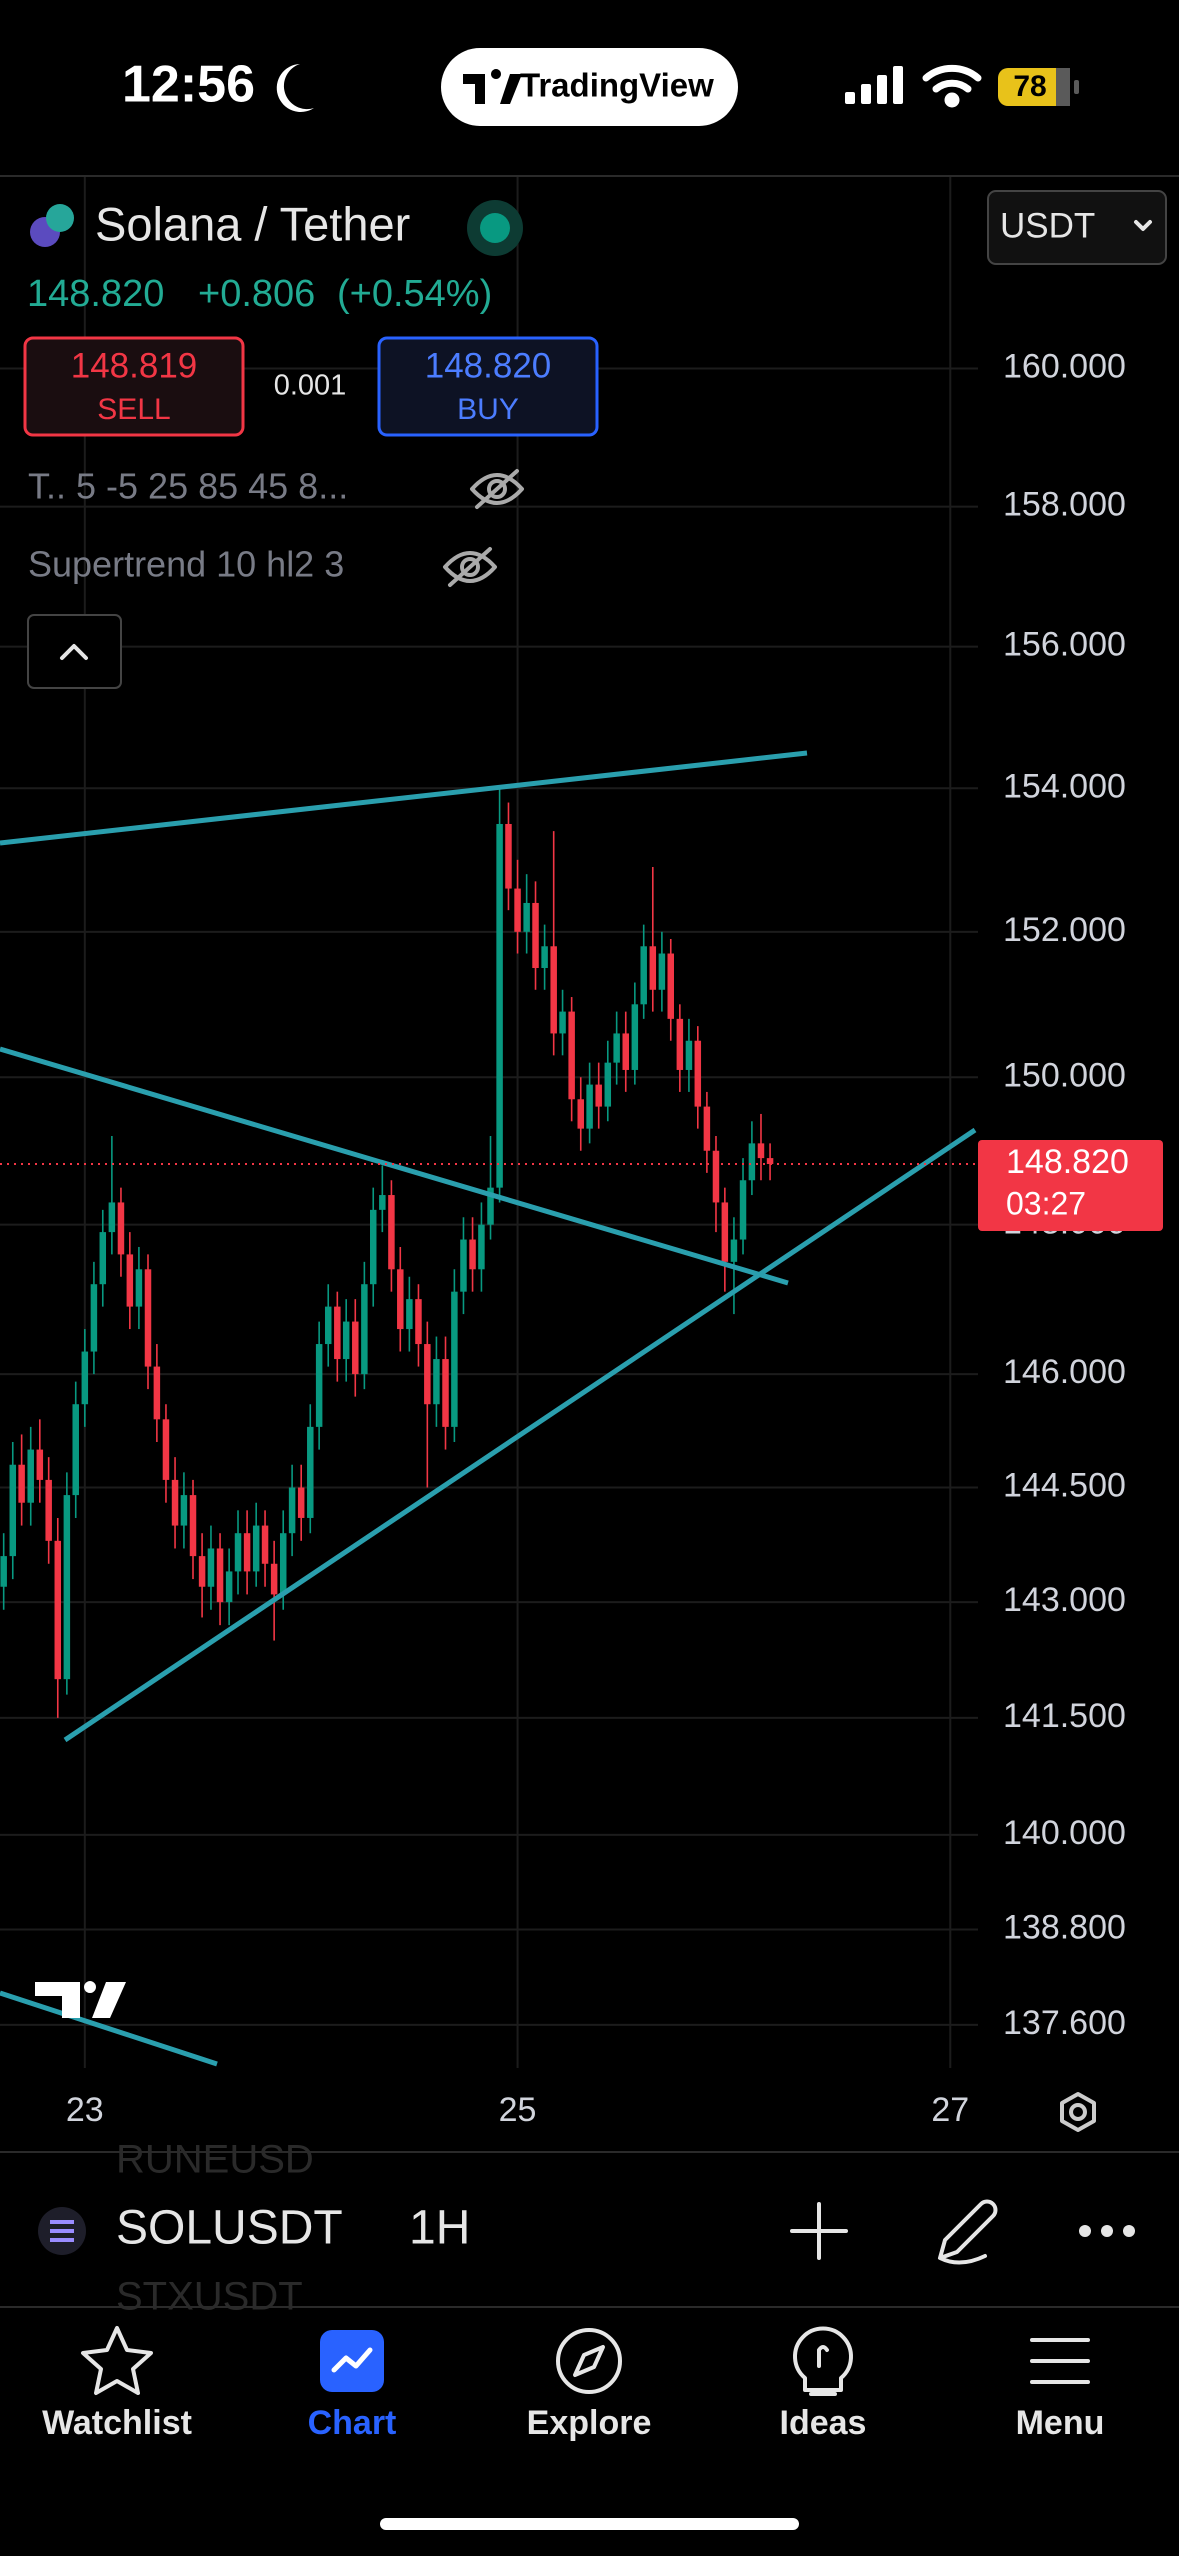 This screenshot has width=1179, height=2556. What do you see at coordinates (1078, 2112) in the screenshot?
I see `settings-icon` at bounding box center [1078, 2112].